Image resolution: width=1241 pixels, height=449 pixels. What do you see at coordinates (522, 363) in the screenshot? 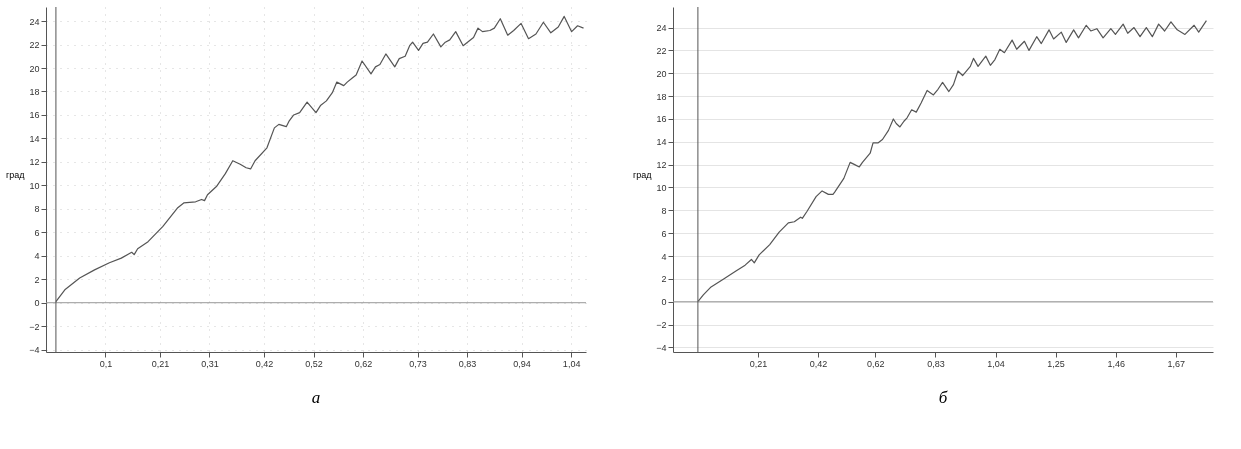
I see `x-tick-label: 0,94` at bounding box center [522, 363].